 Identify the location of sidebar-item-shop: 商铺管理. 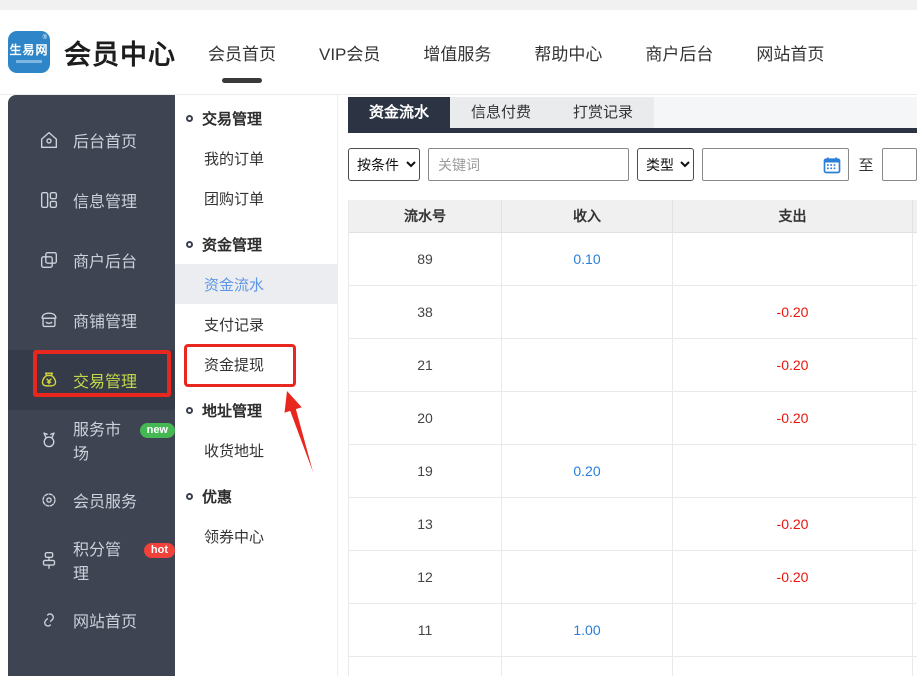
(91, 320).